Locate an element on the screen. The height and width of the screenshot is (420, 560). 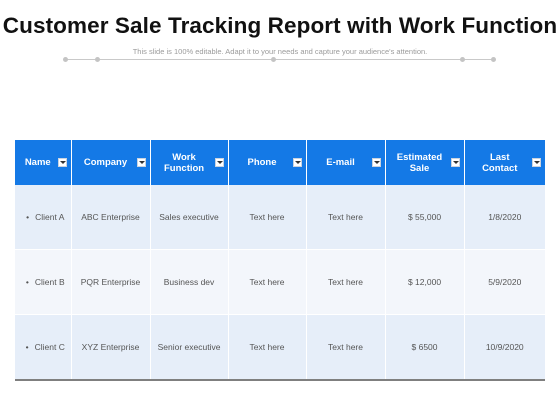
cell-work-function: Sales executive is located at coordinates (189, 217).